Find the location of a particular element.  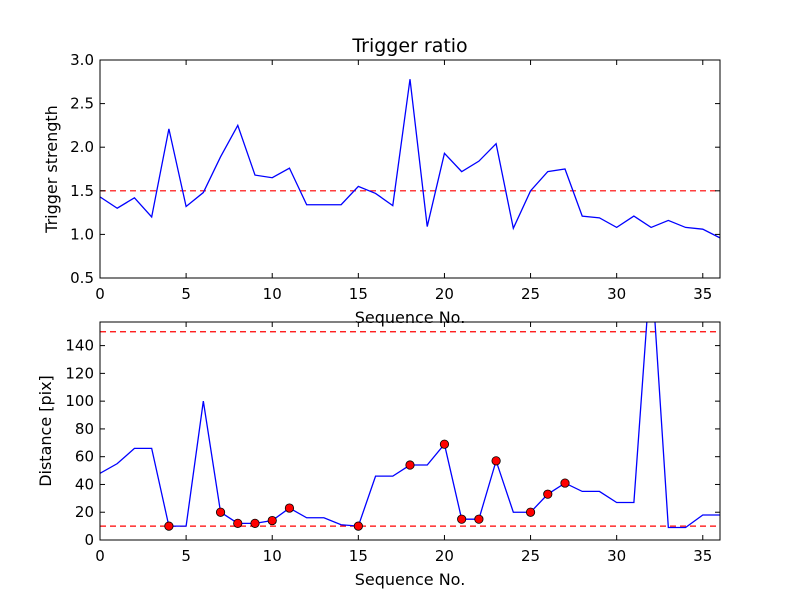

top-y-tick-label: 1.0 is located at coordinates (82, 234).